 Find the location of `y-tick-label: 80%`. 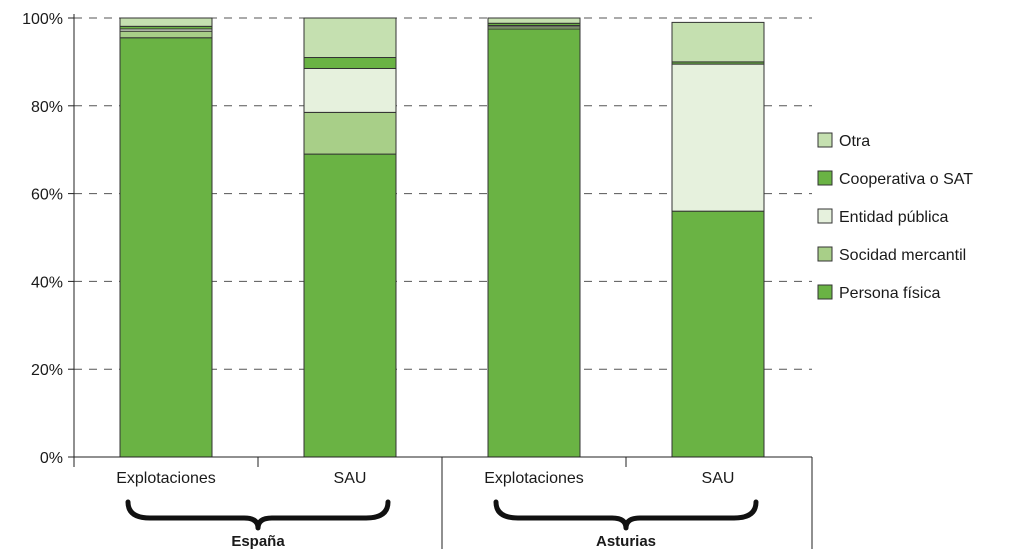

y-tick-label: 80% is located at coordinates (47, 107).